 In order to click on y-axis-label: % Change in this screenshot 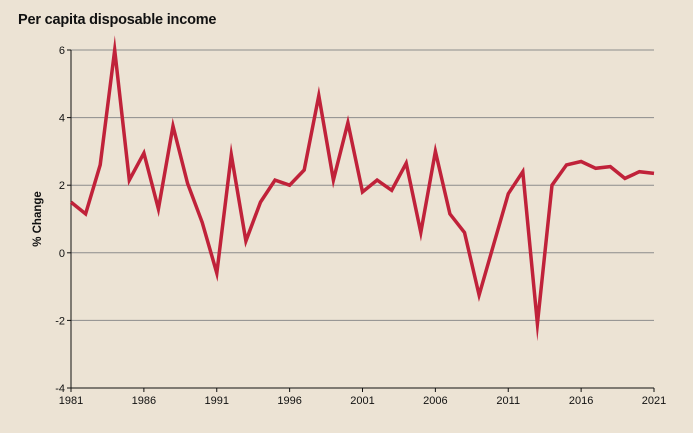, I will do `click(38, 219)`.